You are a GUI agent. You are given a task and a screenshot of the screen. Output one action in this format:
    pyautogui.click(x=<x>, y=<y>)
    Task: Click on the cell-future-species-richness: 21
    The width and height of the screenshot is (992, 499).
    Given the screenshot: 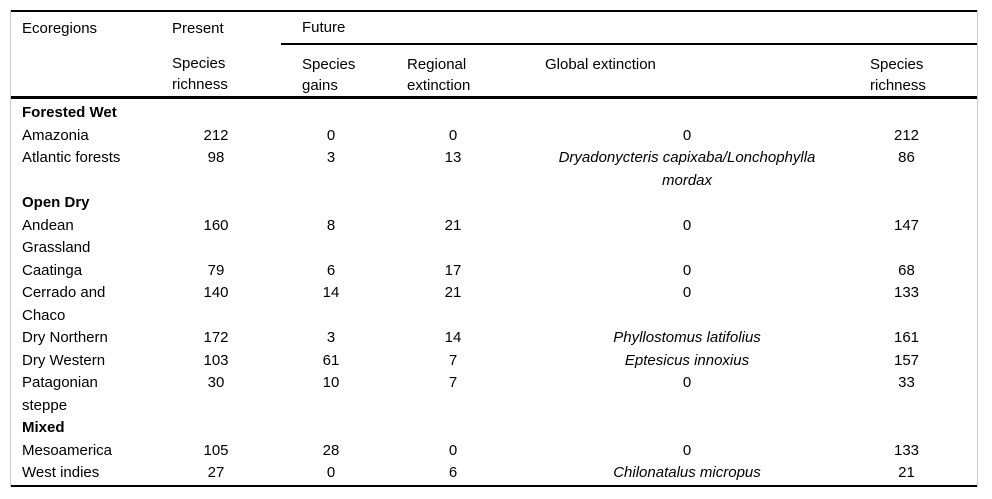 What is the action you would take?
    pyautogui.click(x=906, y=472)
    